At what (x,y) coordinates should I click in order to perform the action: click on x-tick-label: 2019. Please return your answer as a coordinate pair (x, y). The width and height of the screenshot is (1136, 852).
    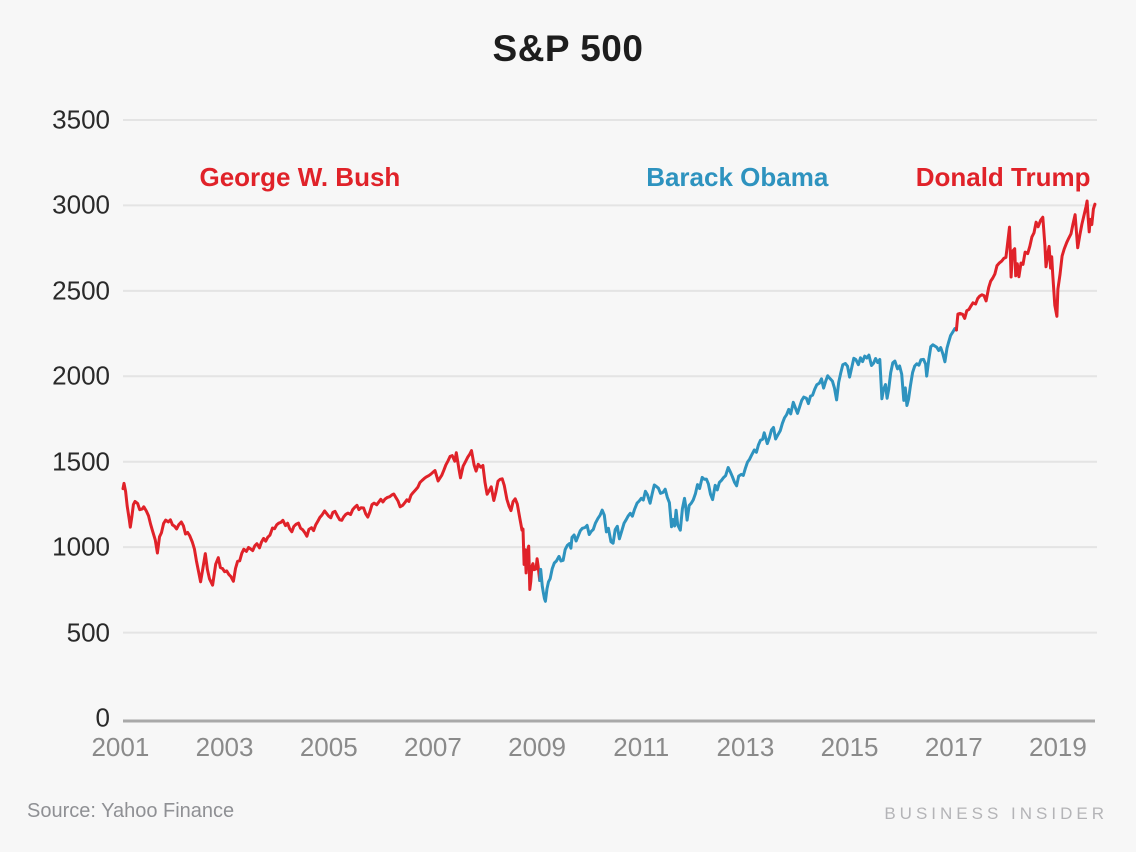
    Looking at the image, I should click on (1058, 747).